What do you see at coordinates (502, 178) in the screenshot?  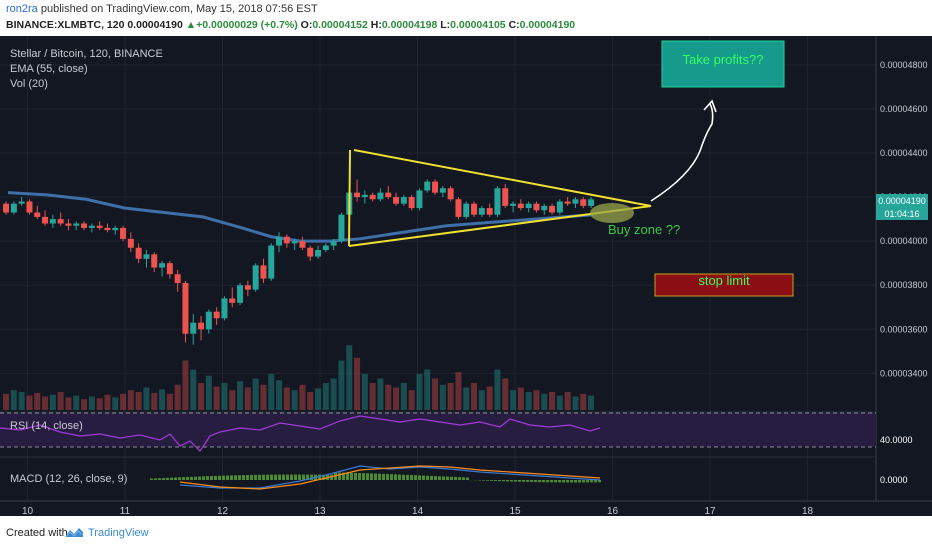 I see `triangle-upper-line` at bounding box center [502, 178].